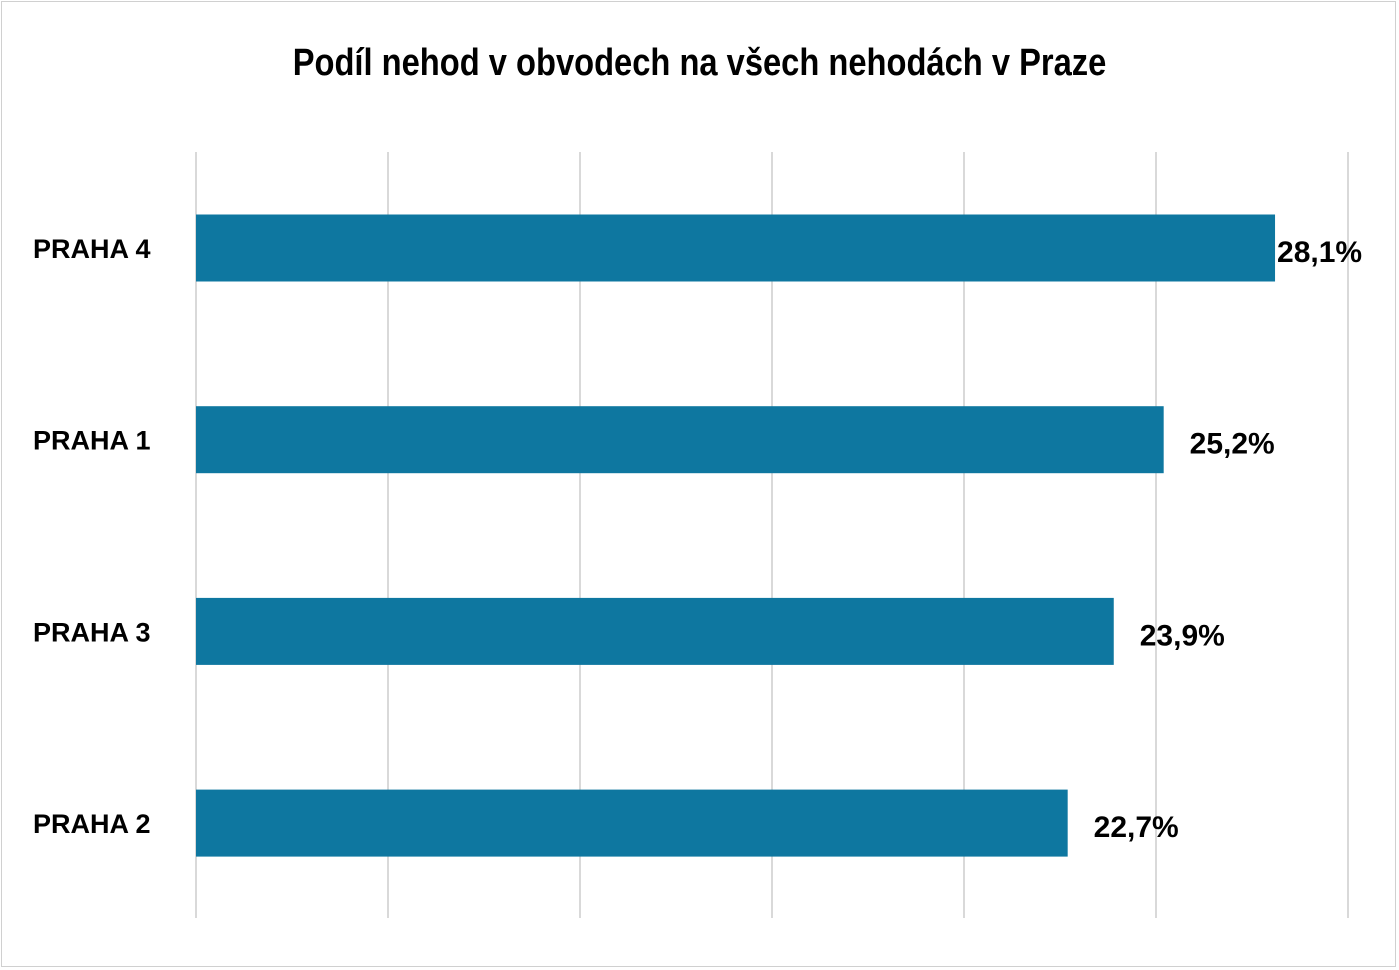  What do you see at coordinates (1182, 635) in the screenshot?
I see `data-label: 23,9%` at bounding box center [1182, 635].